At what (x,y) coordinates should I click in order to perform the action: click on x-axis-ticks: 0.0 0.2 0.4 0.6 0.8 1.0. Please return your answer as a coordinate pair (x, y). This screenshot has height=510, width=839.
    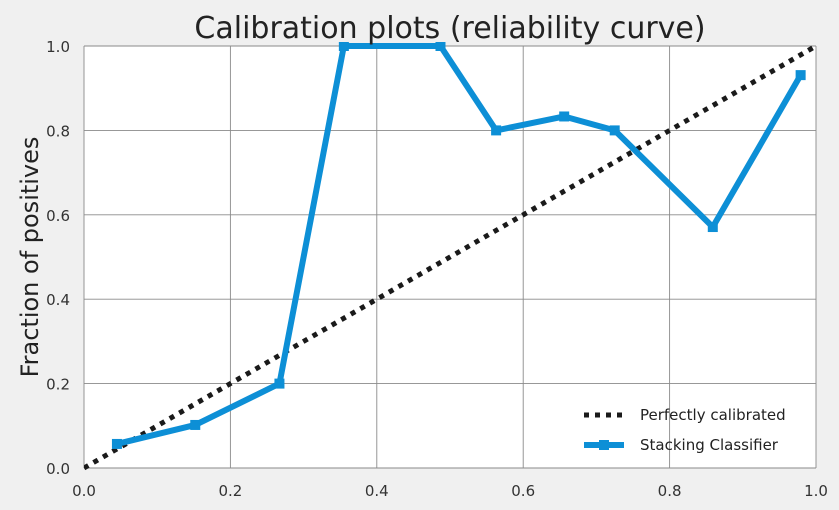
    Looking at the image, I should click on (450, 491).